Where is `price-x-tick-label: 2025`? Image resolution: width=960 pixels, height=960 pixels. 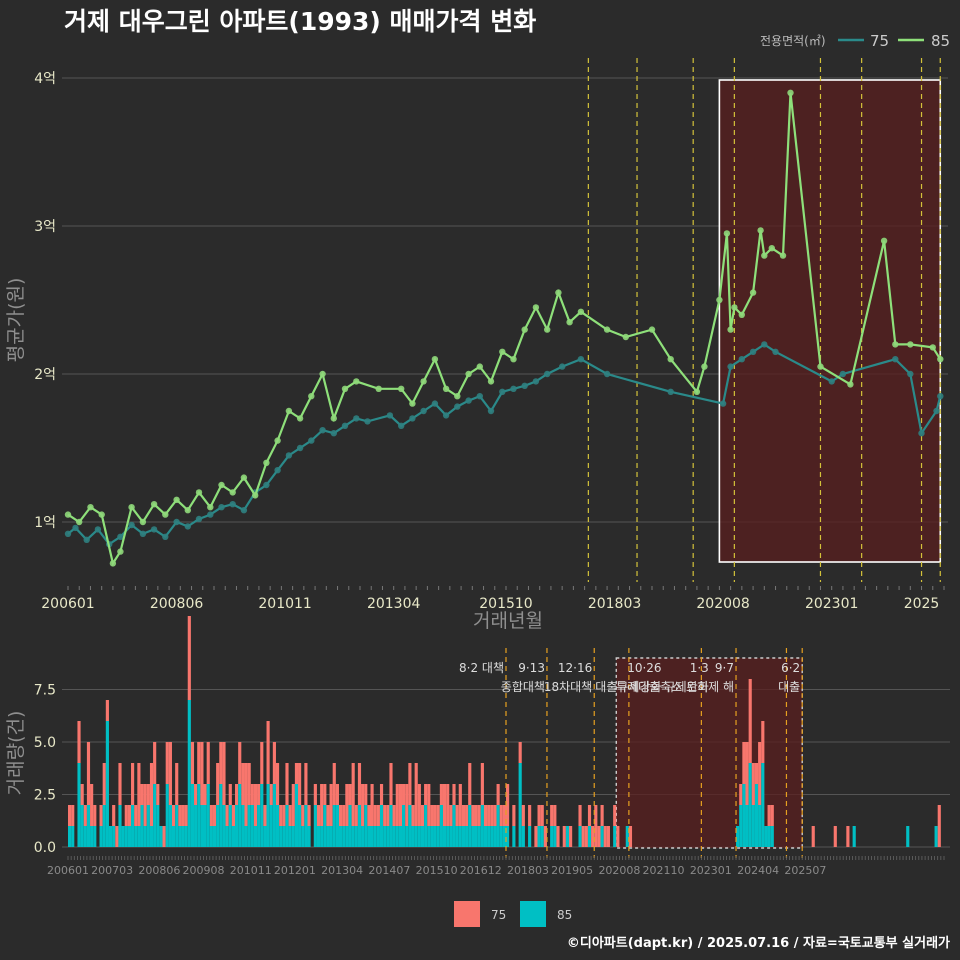
price-x-tick-label: 2025 is located at coordinates (922, 604).